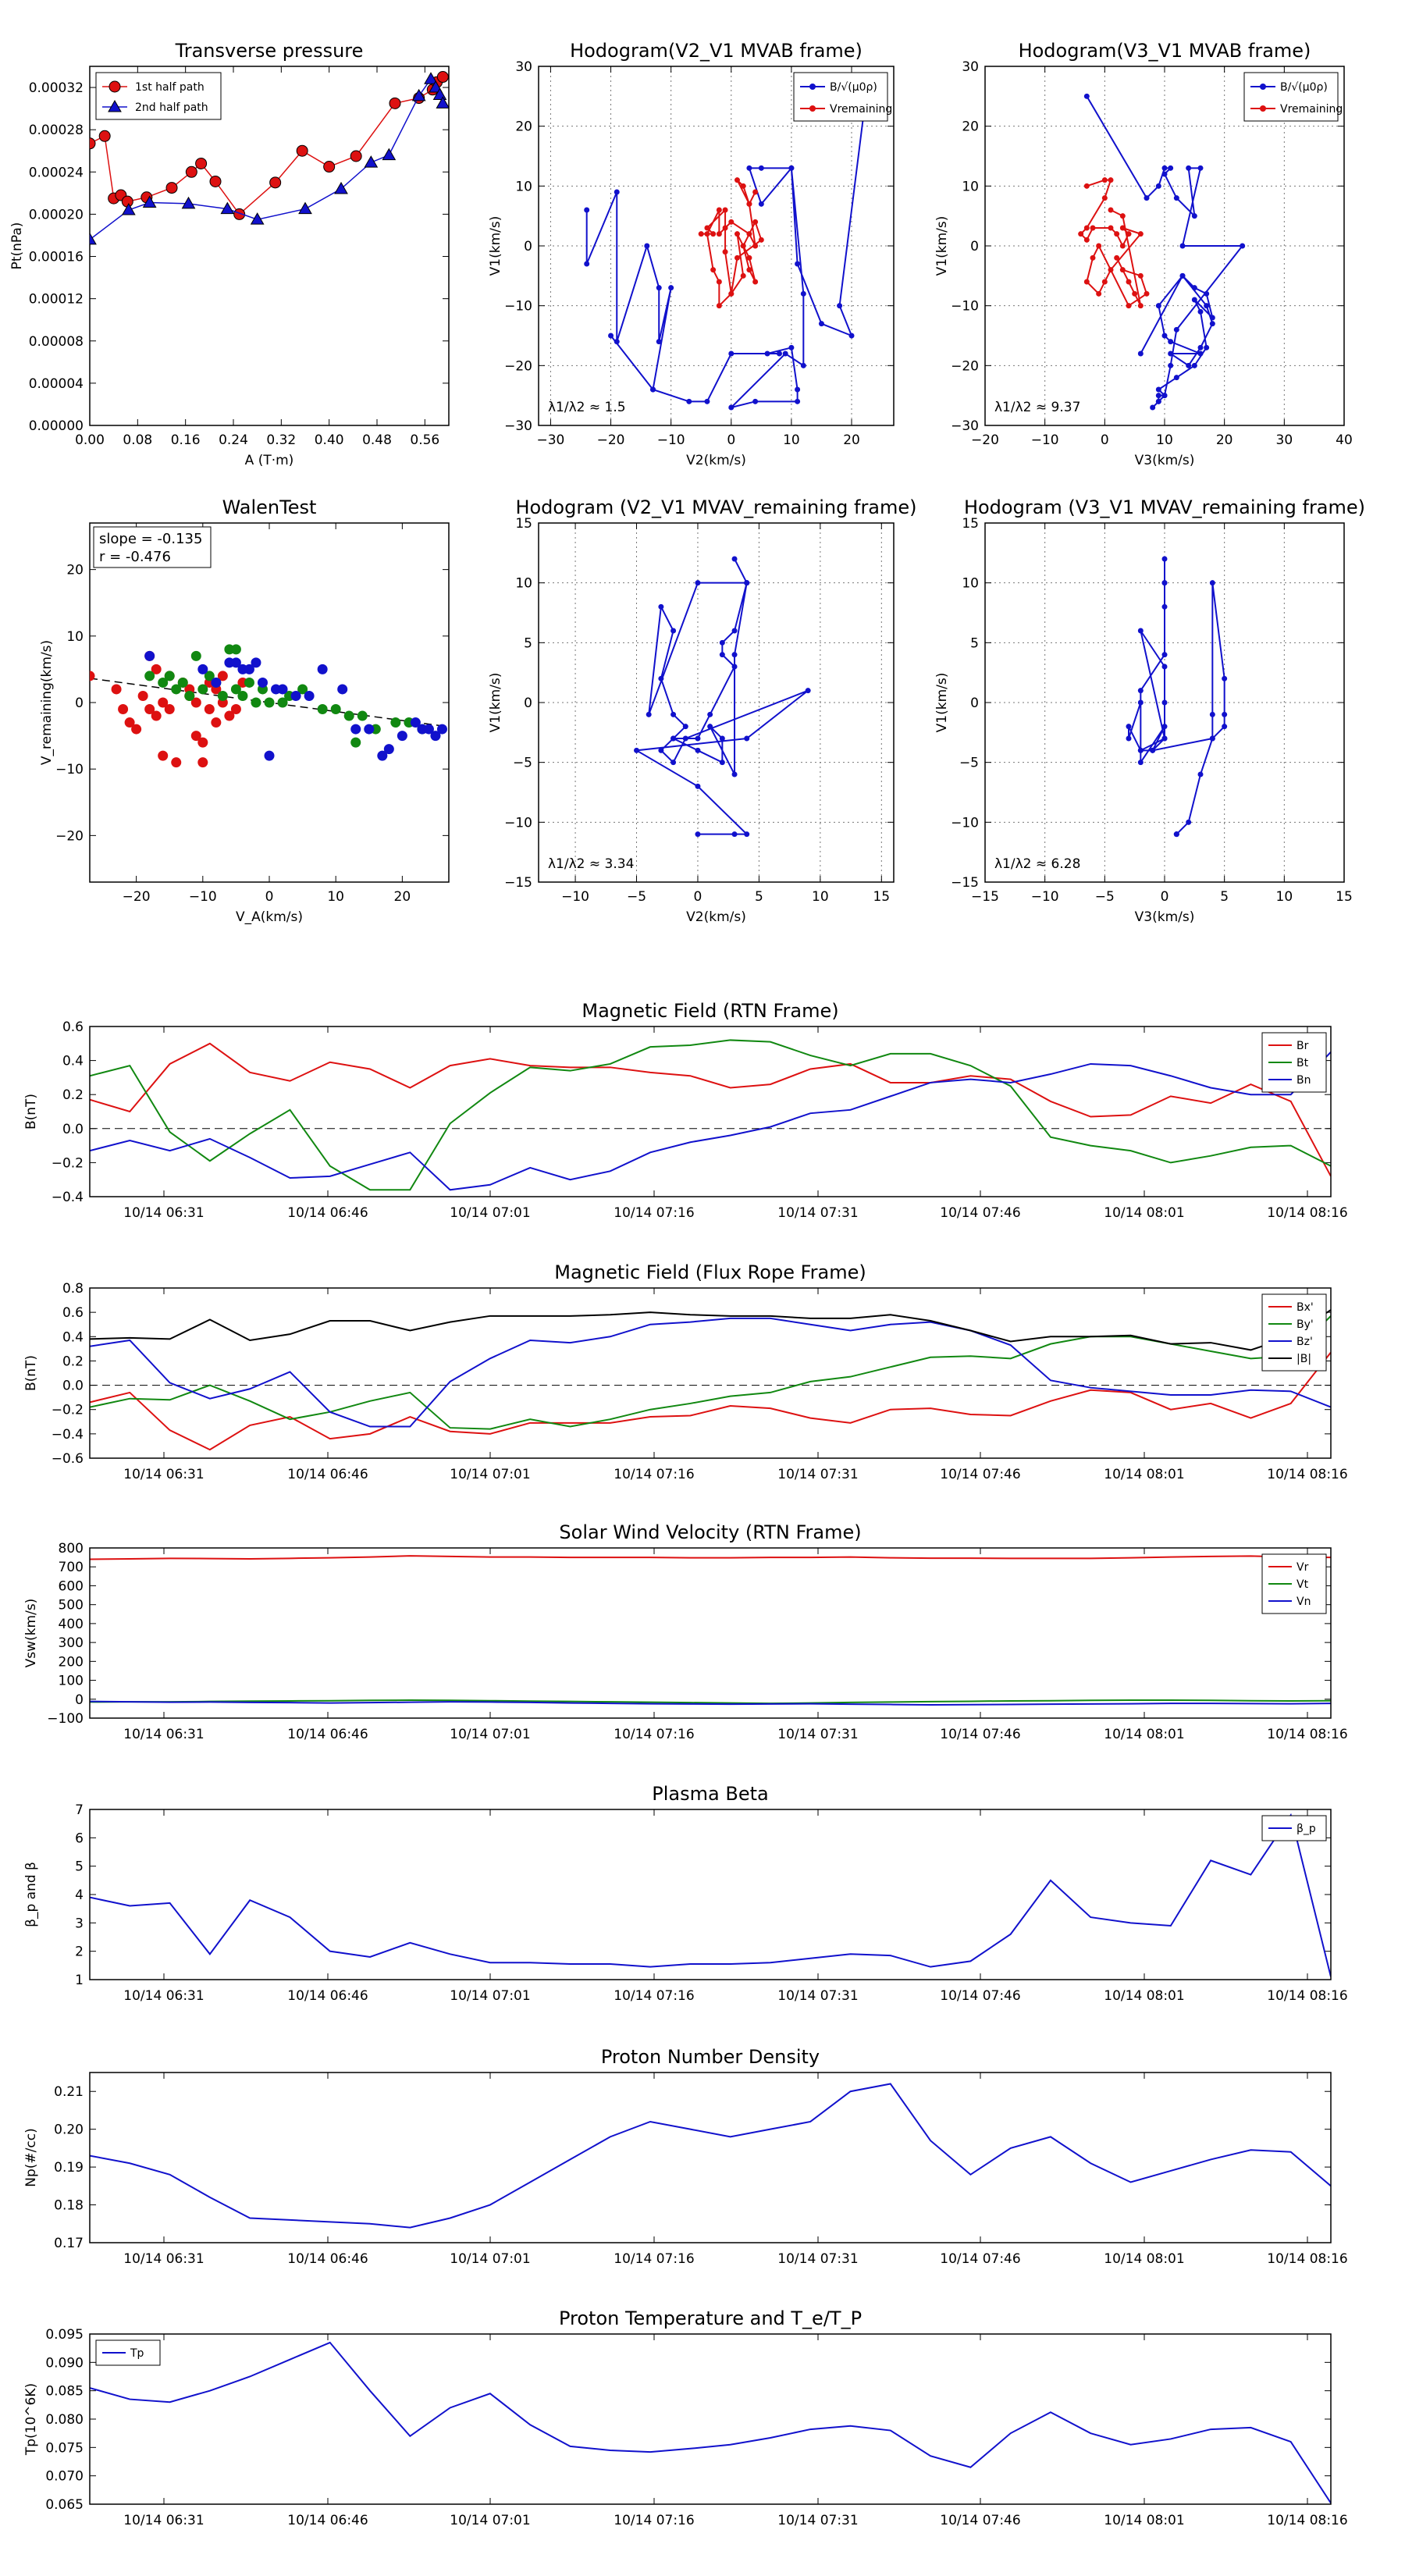 Image resolution: width=1405 pixels, height=2576 pixels. I want to click on x-axis-label: V_A(km/s), so click(270, 917).